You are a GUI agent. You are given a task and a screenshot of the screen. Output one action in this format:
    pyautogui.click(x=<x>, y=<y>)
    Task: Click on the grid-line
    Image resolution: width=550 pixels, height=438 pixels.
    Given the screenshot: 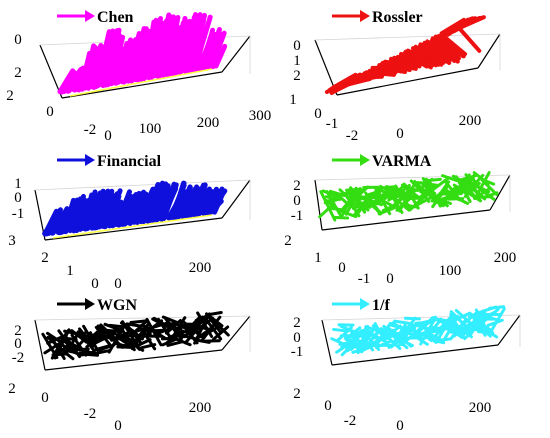 What is the action you would take?
    pyautogui.click(x=142, y=185)
    